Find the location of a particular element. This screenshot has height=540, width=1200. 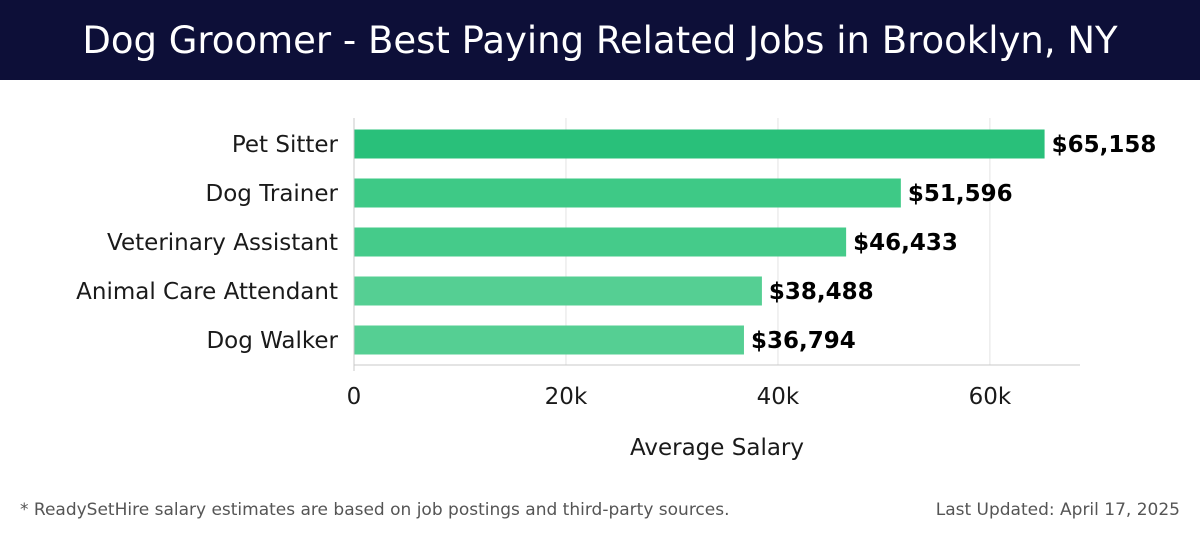

category-label: Dog Trainer is located at coordinates (272, 194).